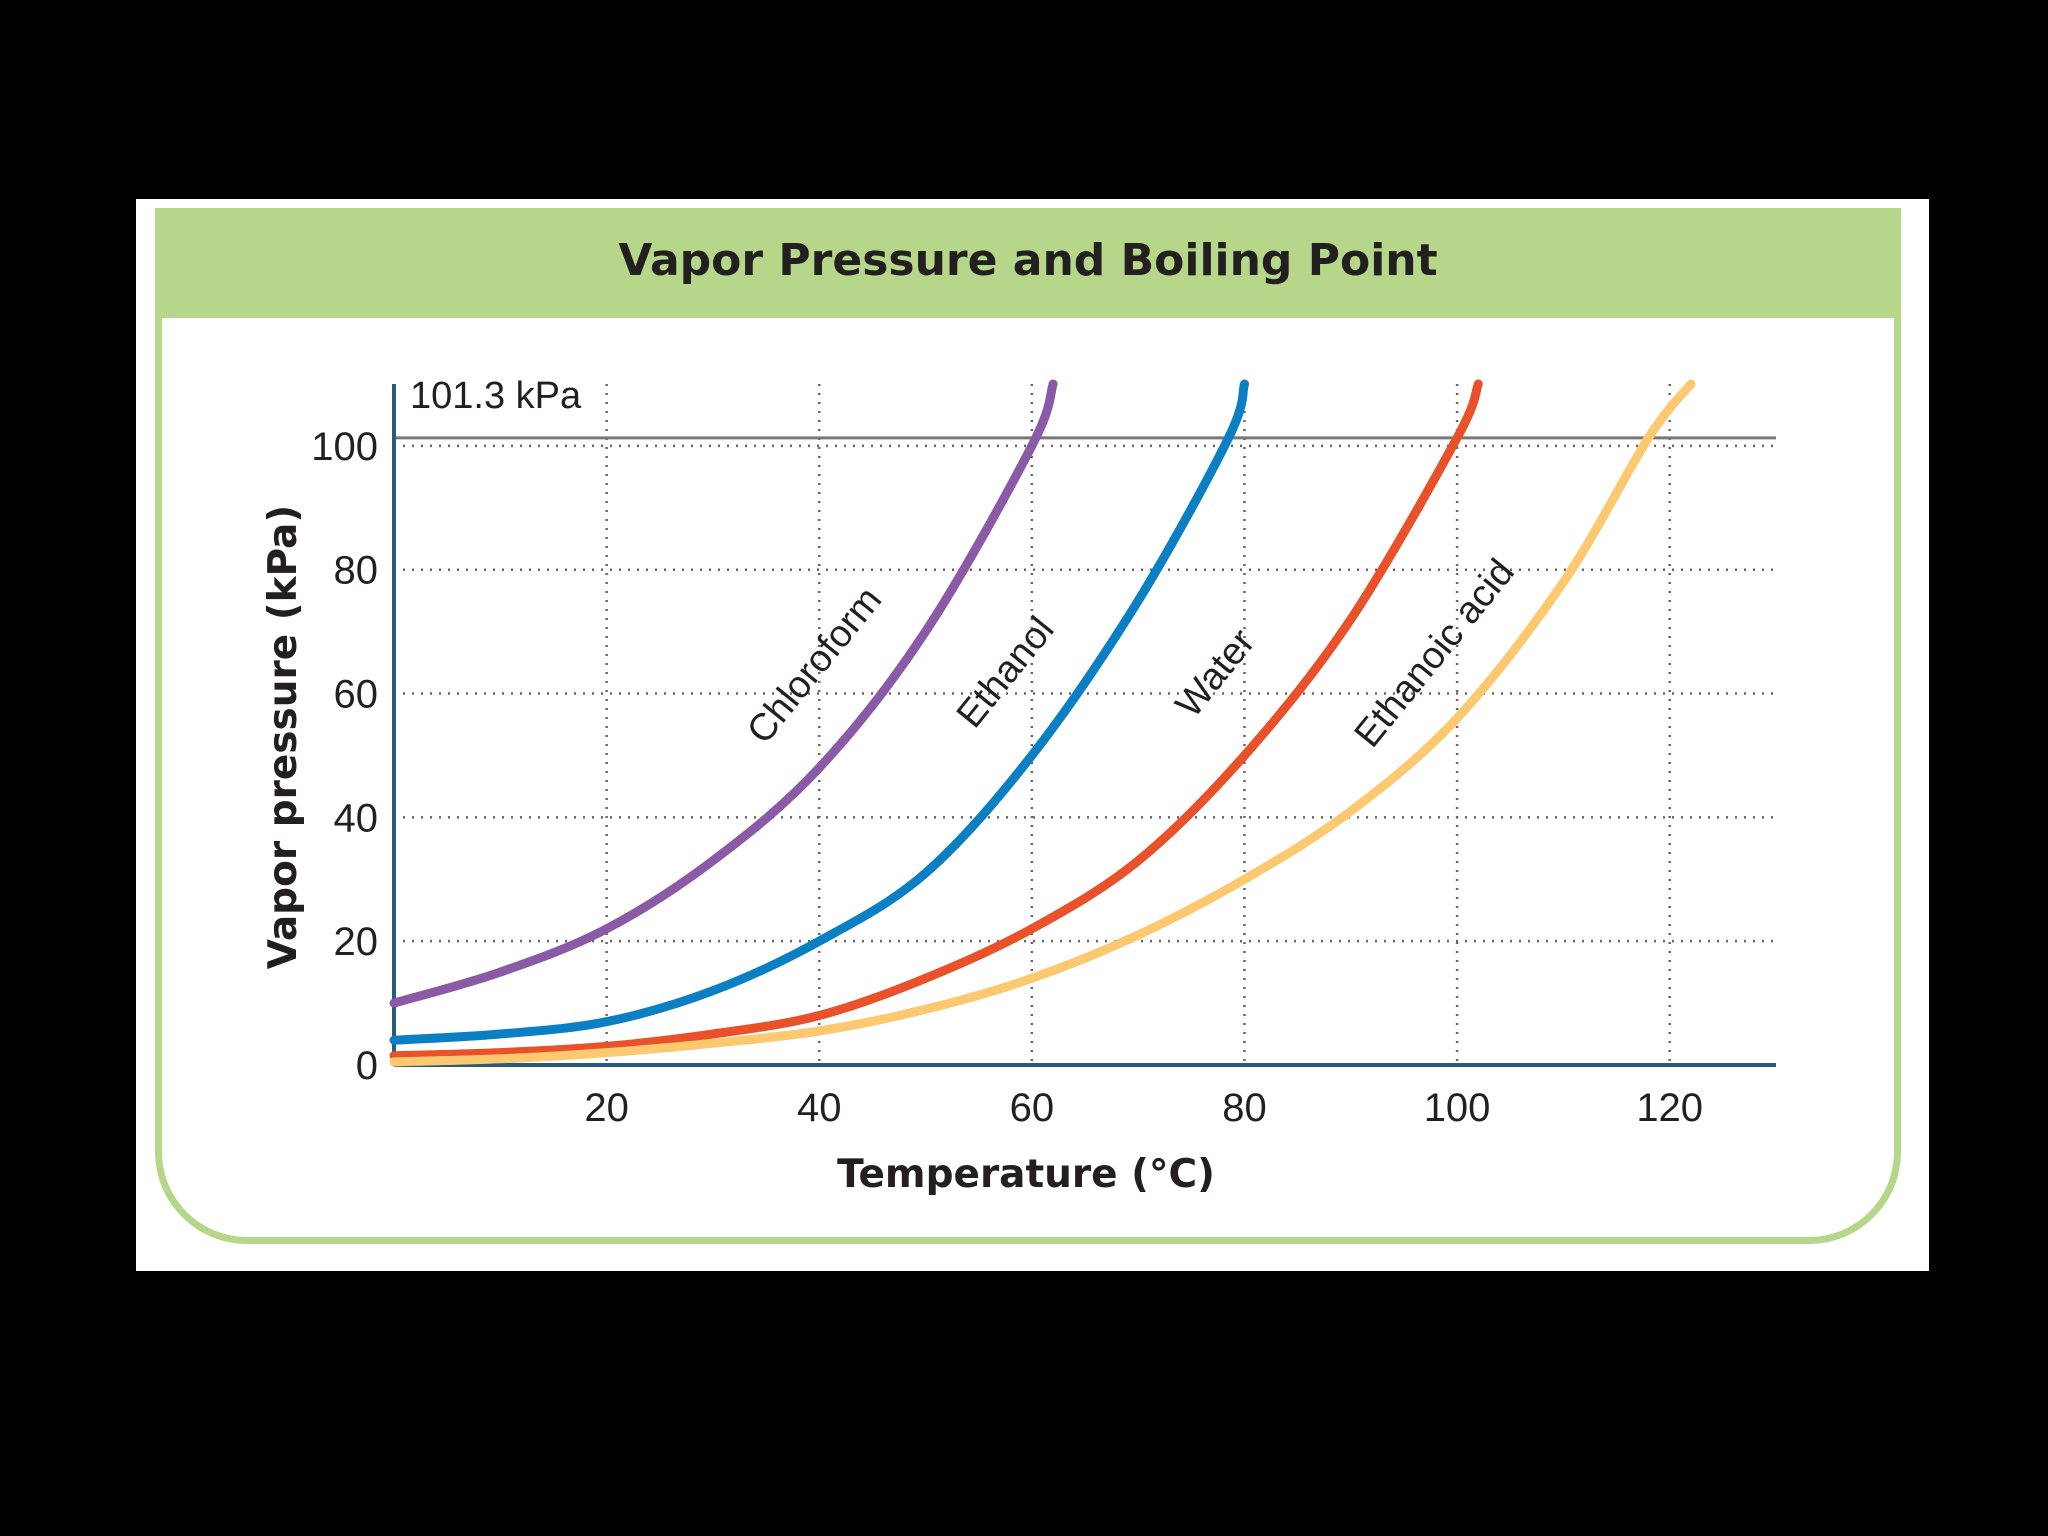 This screenshot has height=1536, width=2048. Describe the element at coordinates (1028, 260) in the screenshot. I see `chart-title: Vapor Pressure and Boiling Point` at that location.